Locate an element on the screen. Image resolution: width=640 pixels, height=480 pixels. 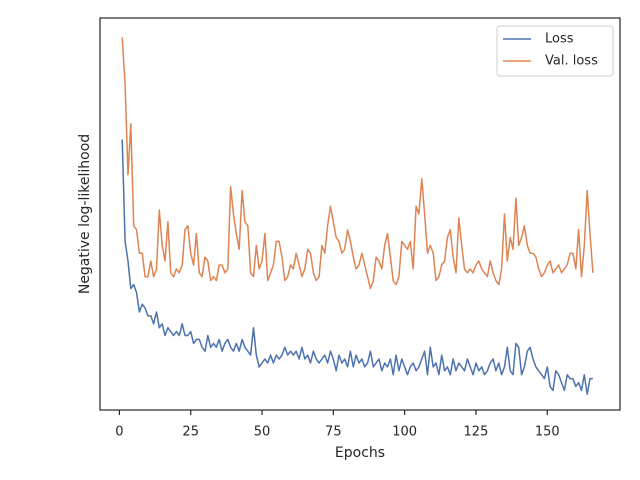
x-axis-label: Epochs is located at coordinates (360, 453).